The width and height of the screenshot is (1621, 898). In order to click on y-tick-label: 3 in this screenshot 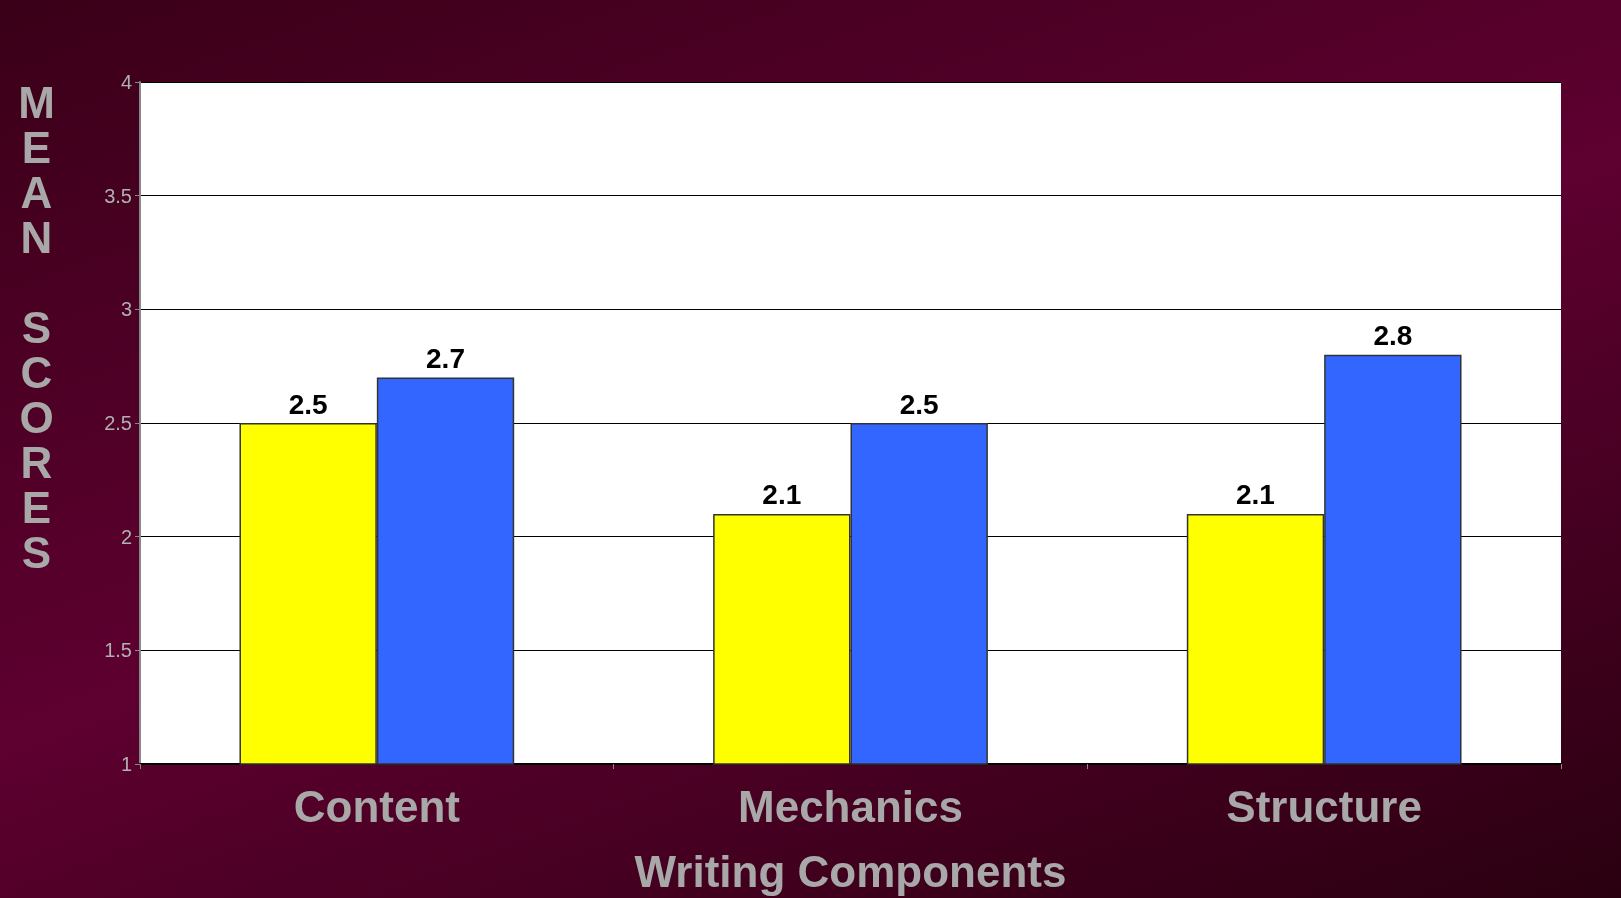, I will do `click(126, 309)`.